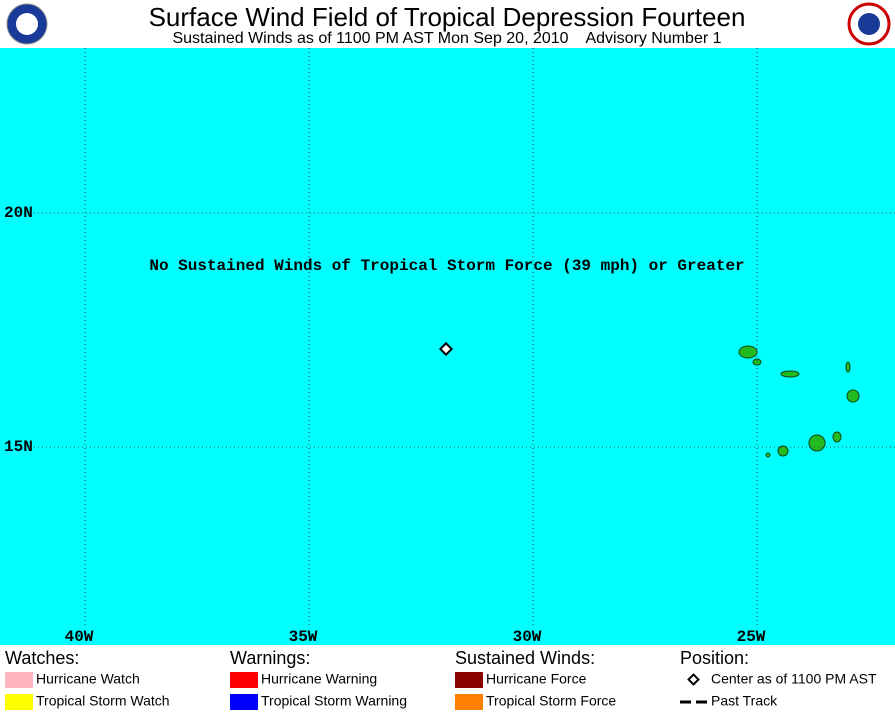  What do you see at coordinates (18, 213) in the screenshot?
I see `latitude-label: 20N` at bounding box center [18, 213].